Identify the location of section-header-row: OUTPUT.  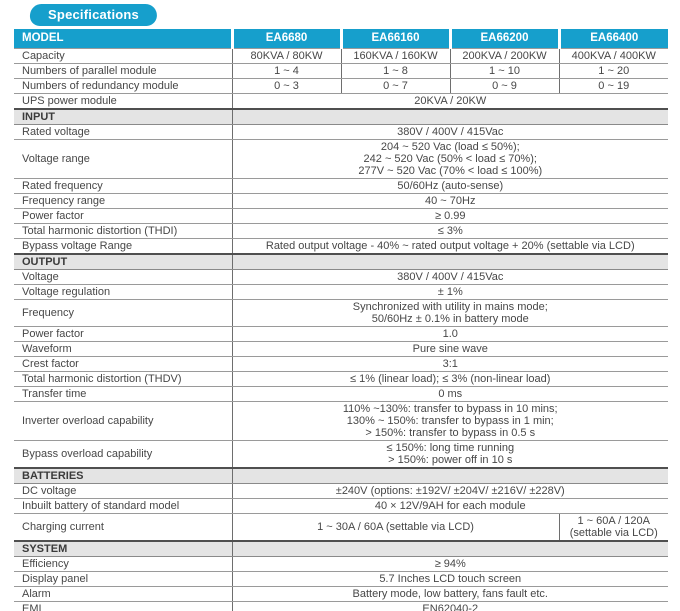
(341, 261).